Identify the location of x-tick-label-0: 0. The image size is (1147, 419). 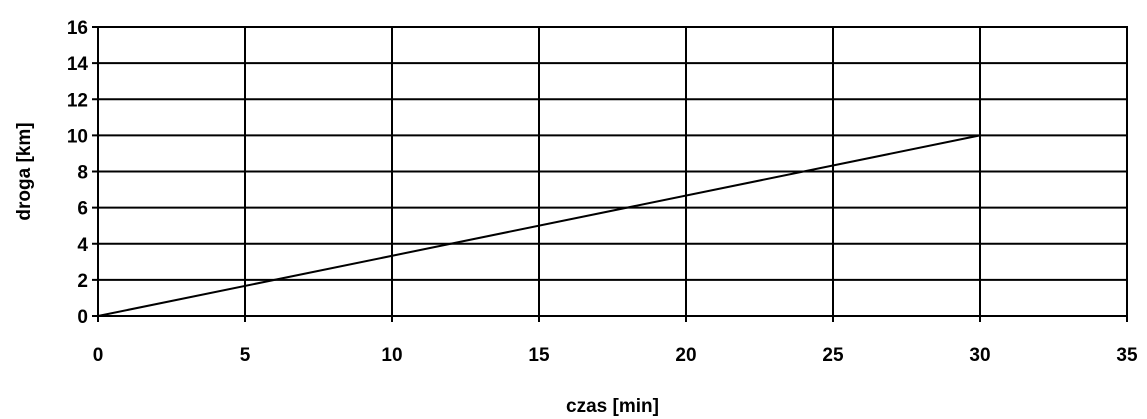
(98, 355).